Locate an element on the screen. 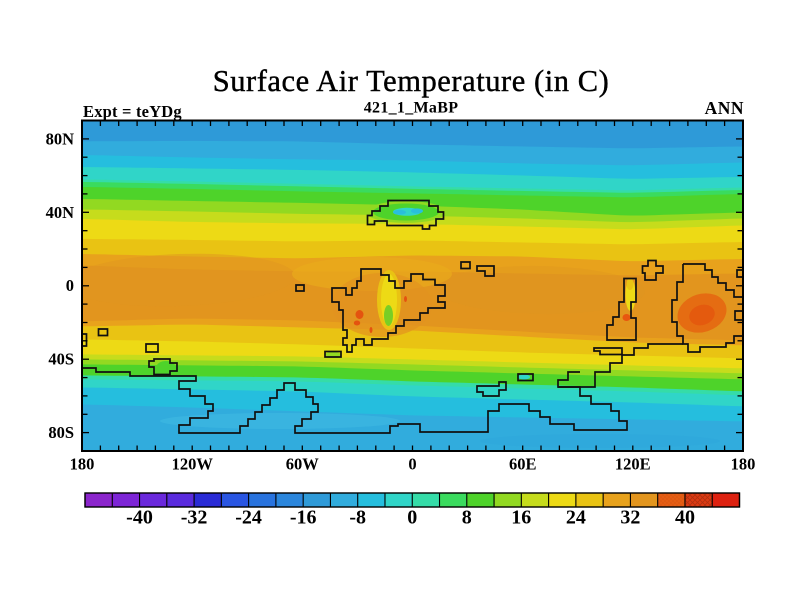  svg-text: Surface Air Temperature (in C) is located at coordinates (411, 81).